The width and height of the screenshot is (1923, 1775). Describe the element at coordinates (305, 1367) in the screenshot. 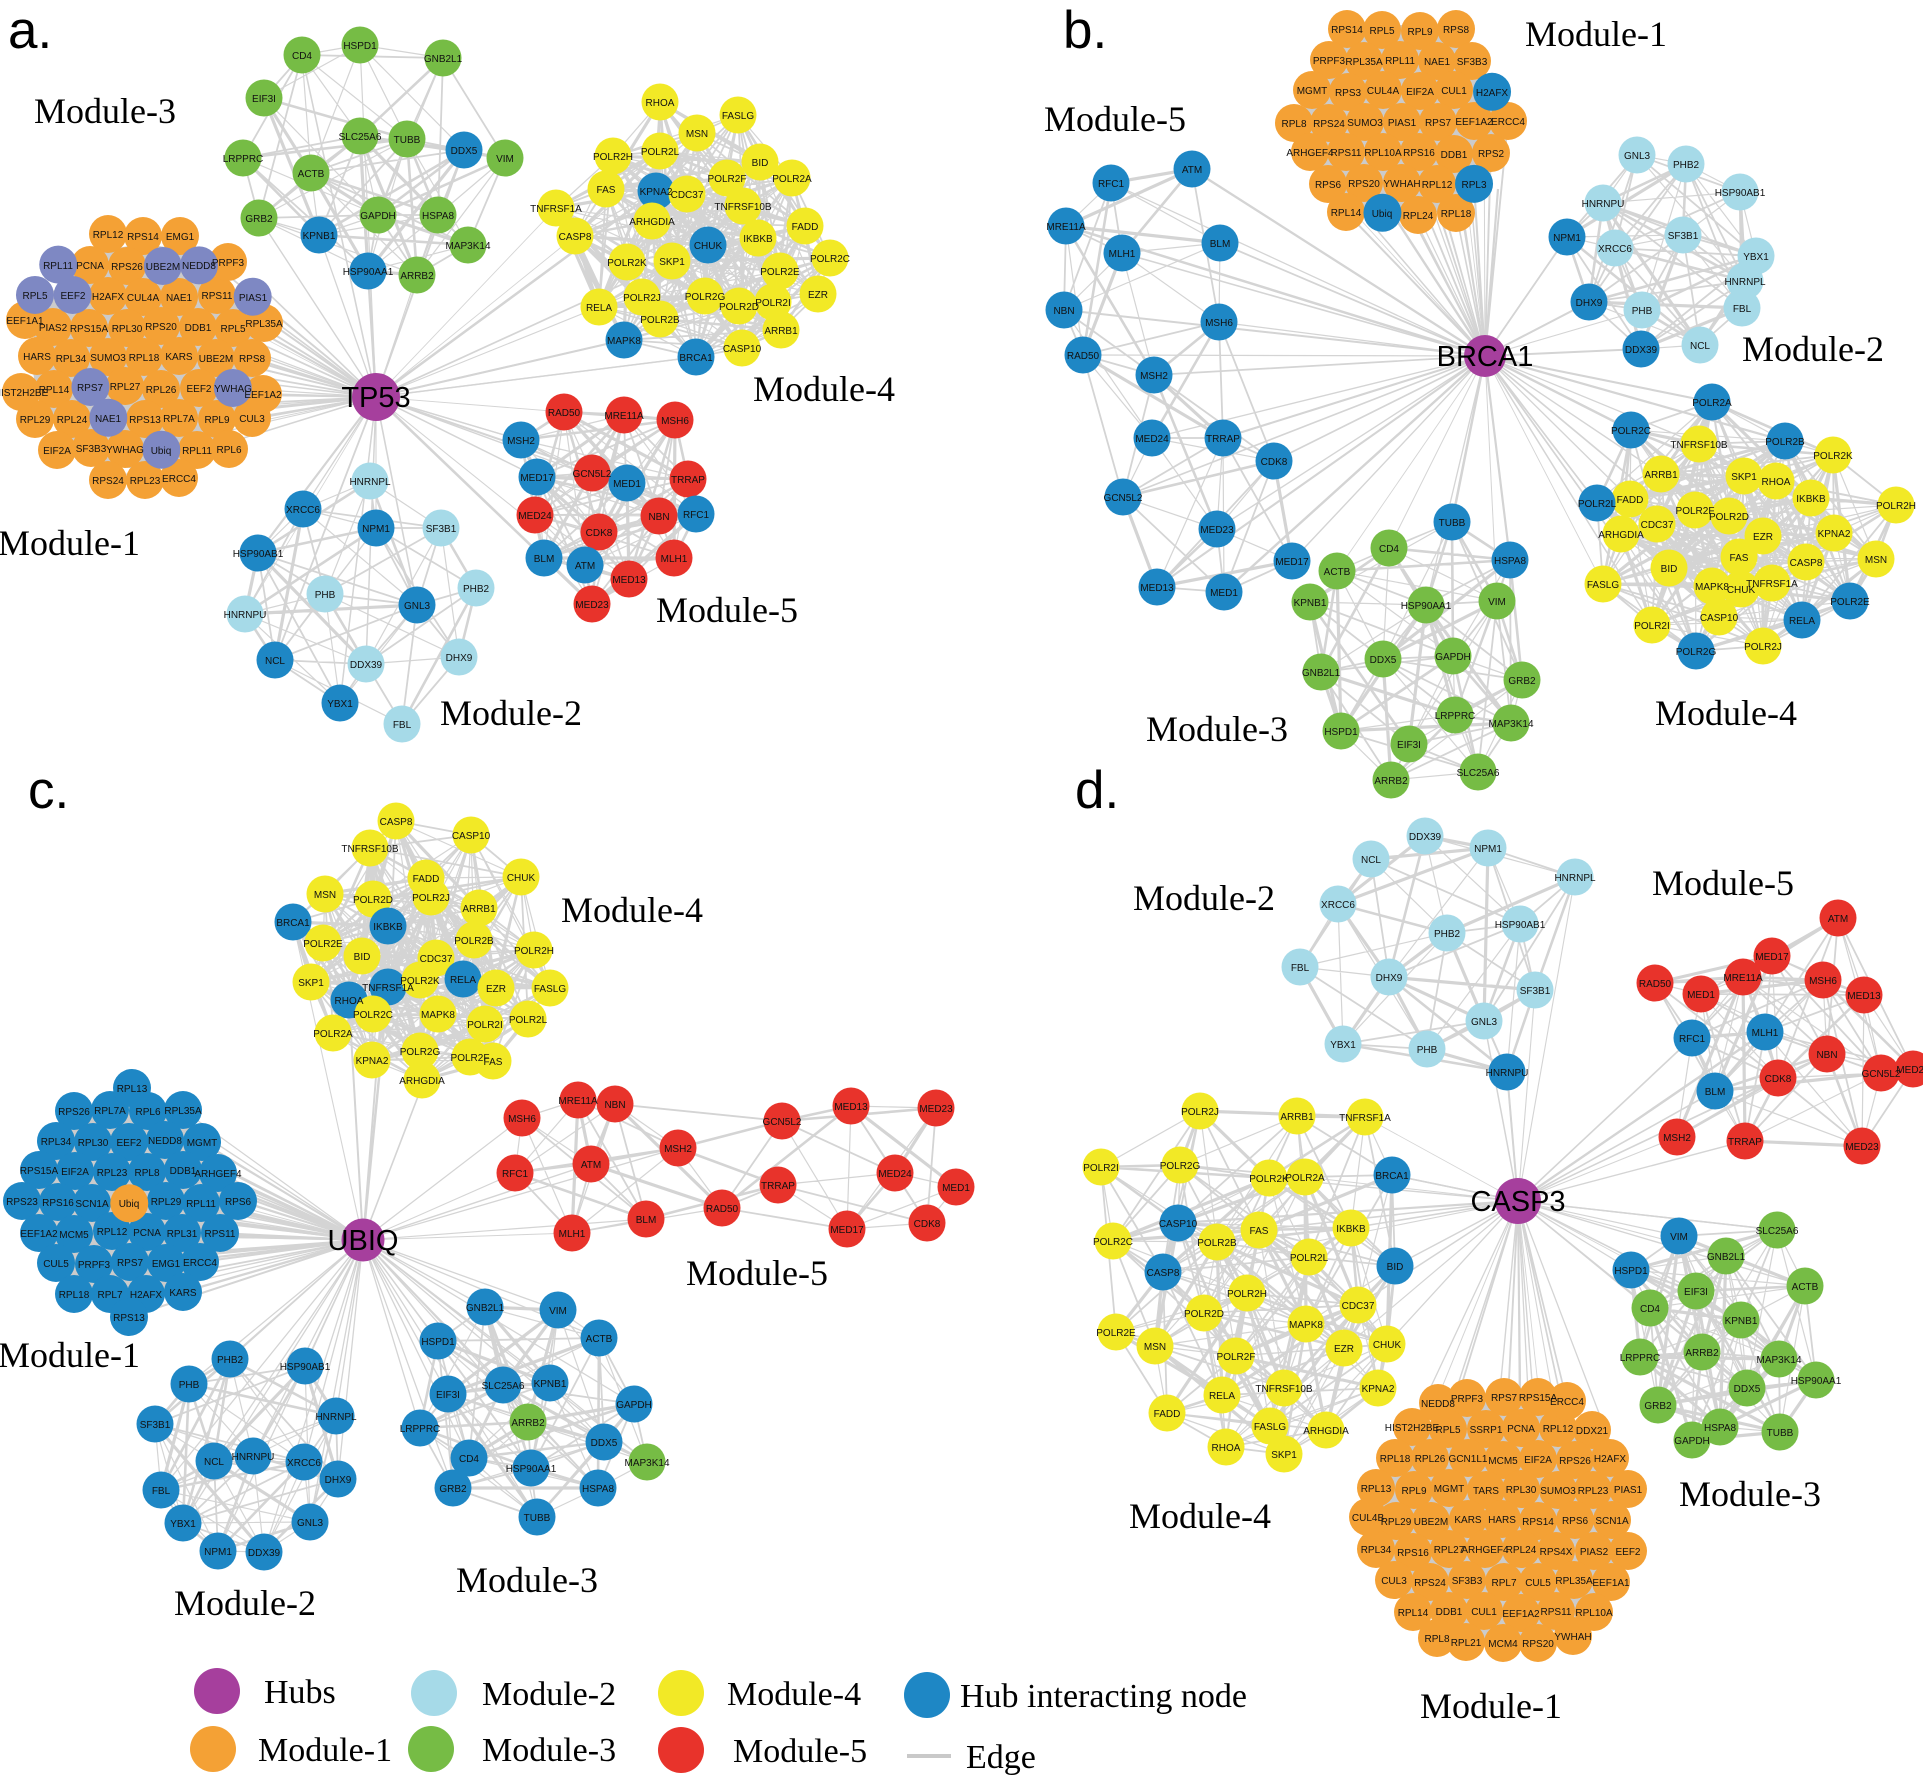

I see `svg-text: HSP90AB1` at that location.